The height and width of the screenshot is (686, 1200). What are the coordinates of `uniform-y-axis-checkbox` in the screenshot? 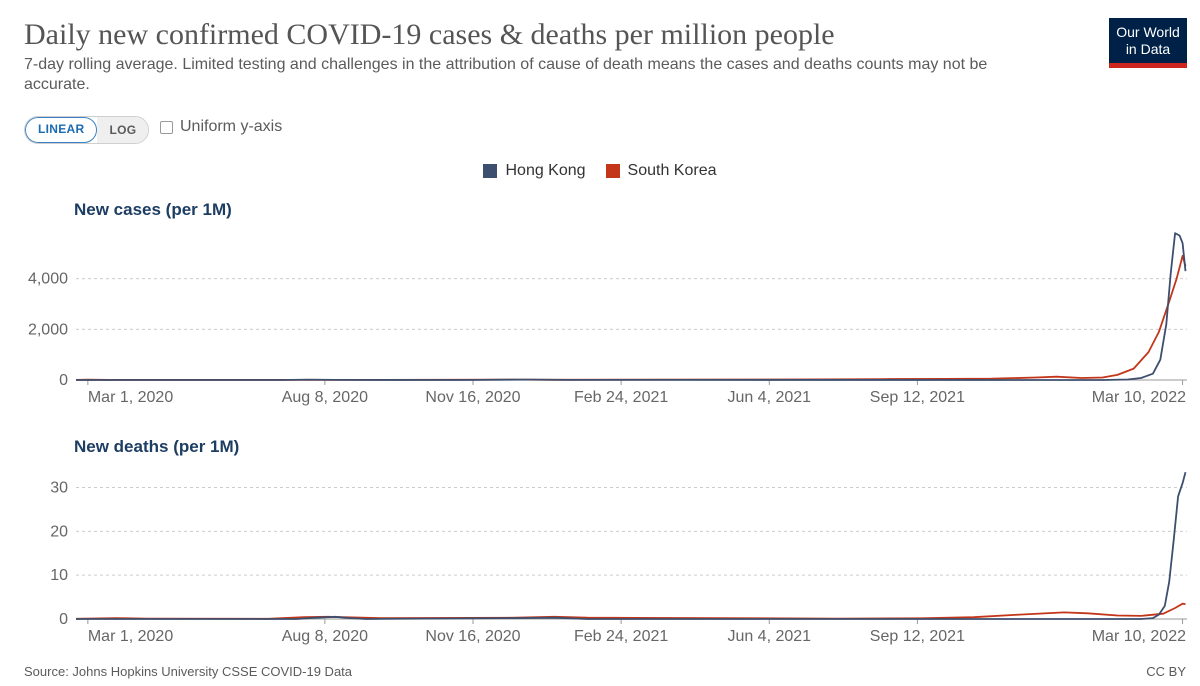 It's located at (166, 127).